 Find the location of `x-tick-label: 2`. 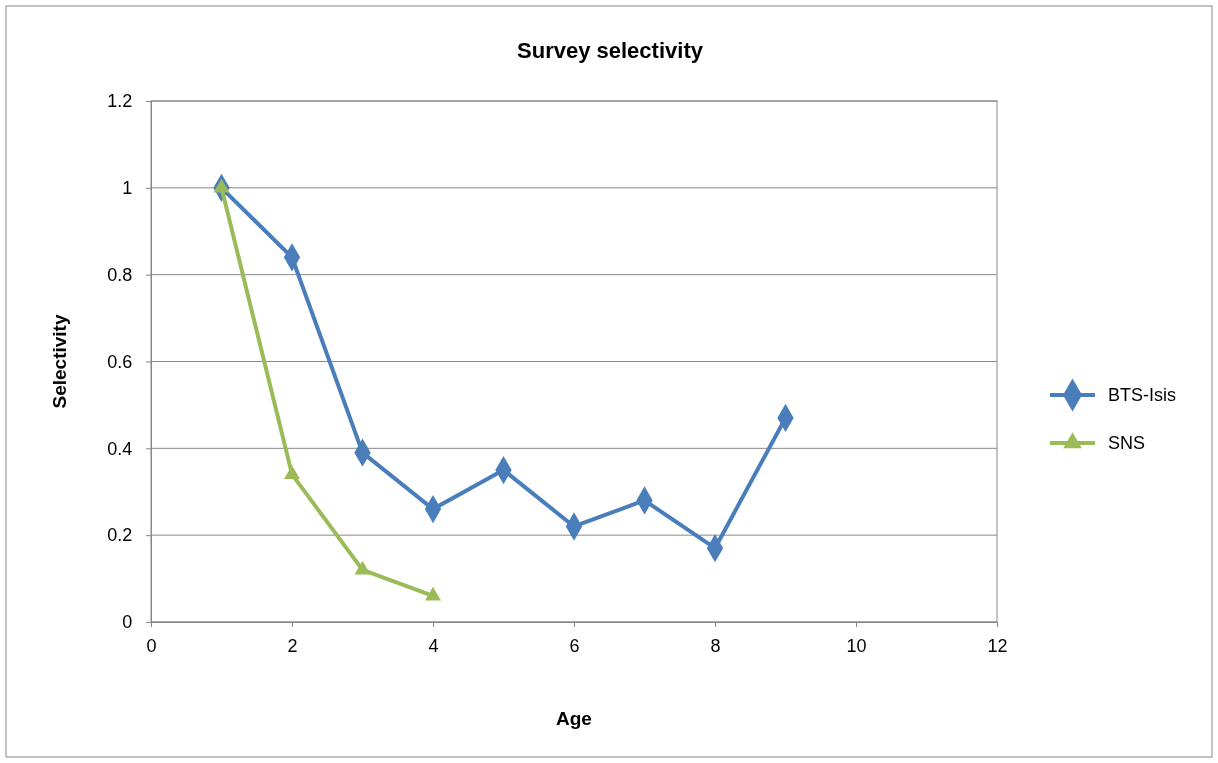

x-tick-label: 2 is located at coordinates (292, 645).